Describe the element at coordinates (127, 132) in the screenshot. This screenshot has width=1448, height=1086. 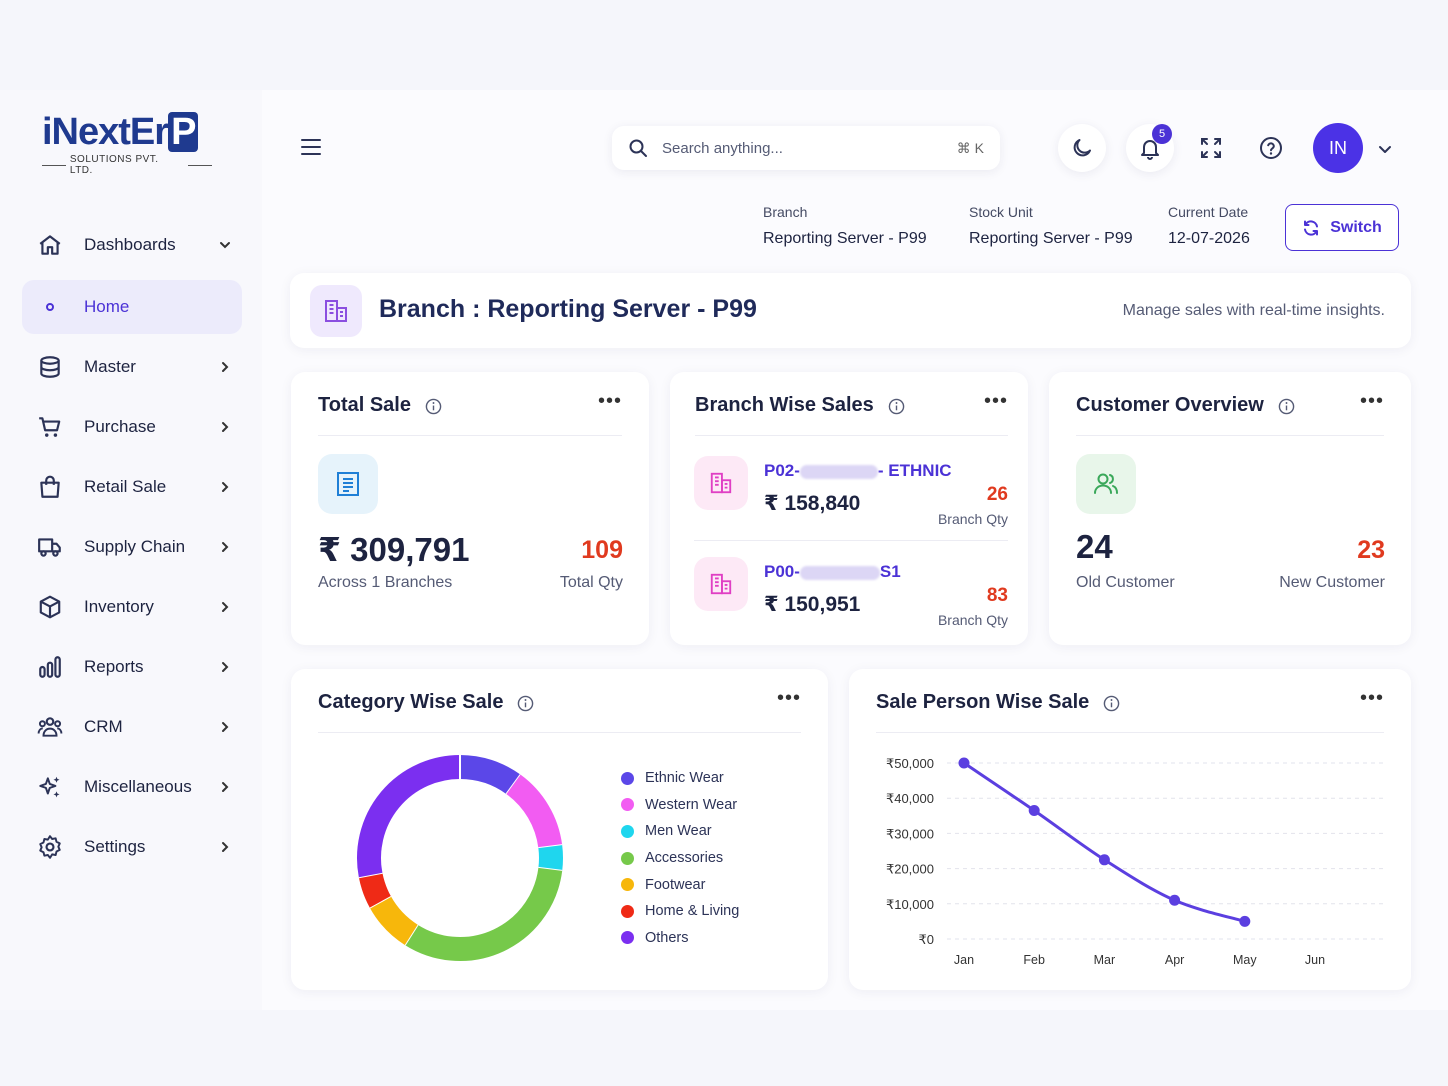
I see `logo-wordmark: iNextErP` at that location.